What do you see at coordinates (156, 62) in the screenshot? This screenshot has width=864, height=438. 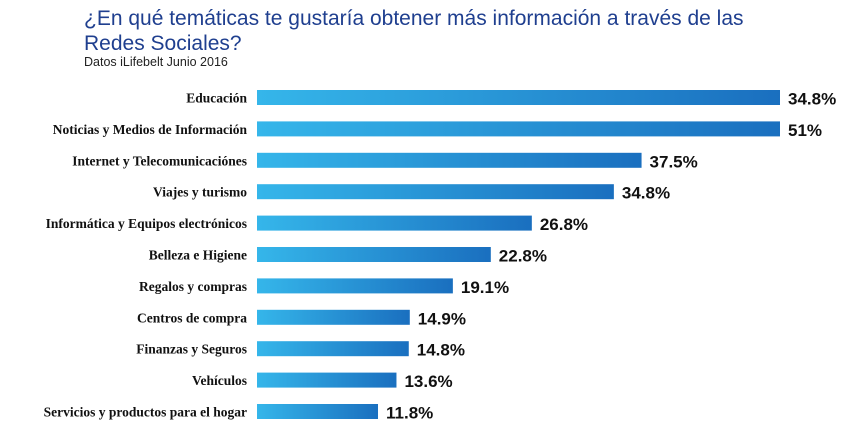 I see `chart-subtitle: Datos iLifebelt Junio 2016` at bounding box center [156, 62].